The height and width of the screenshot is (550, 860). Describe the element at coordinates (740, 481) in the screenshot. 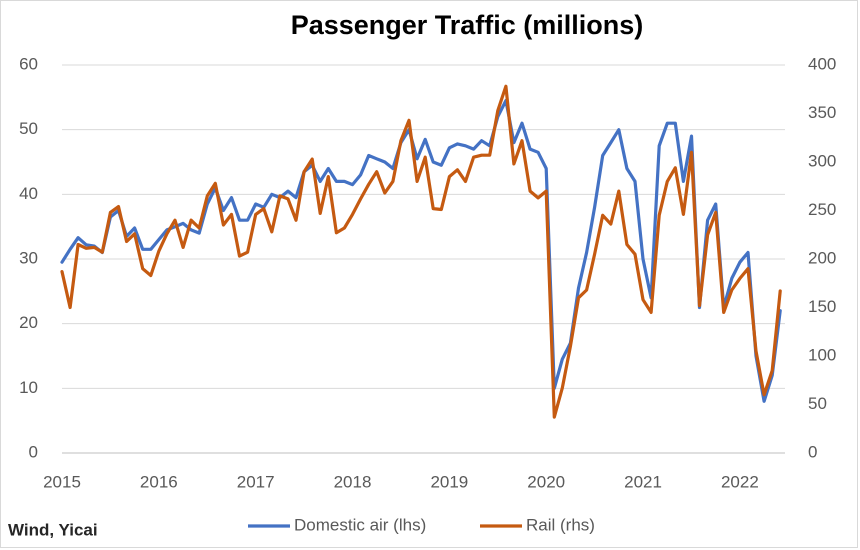

I see `x-tick-label: 2022` at that location.